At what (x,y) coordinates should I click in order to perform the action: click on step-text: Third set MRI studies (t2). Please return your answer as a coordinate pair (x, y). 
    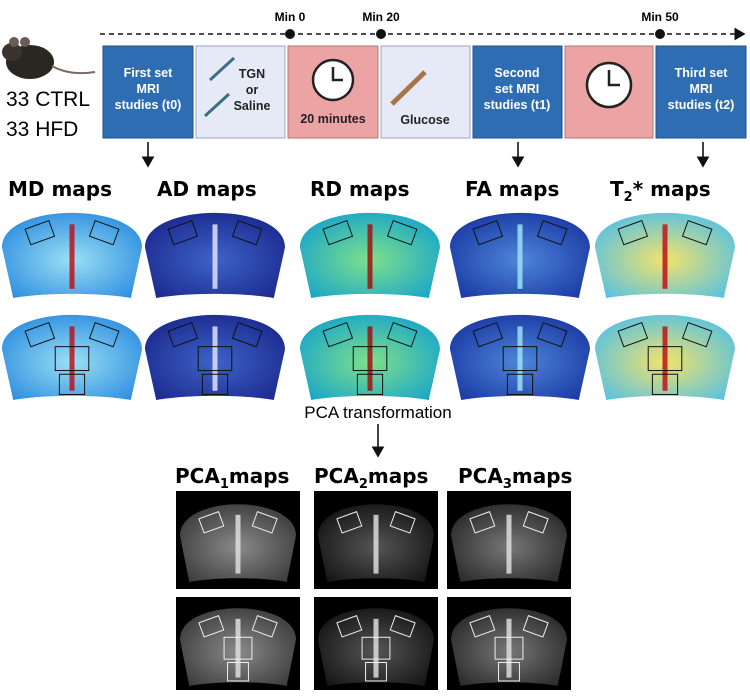
    Looking at the image, I should click on (701, 89).